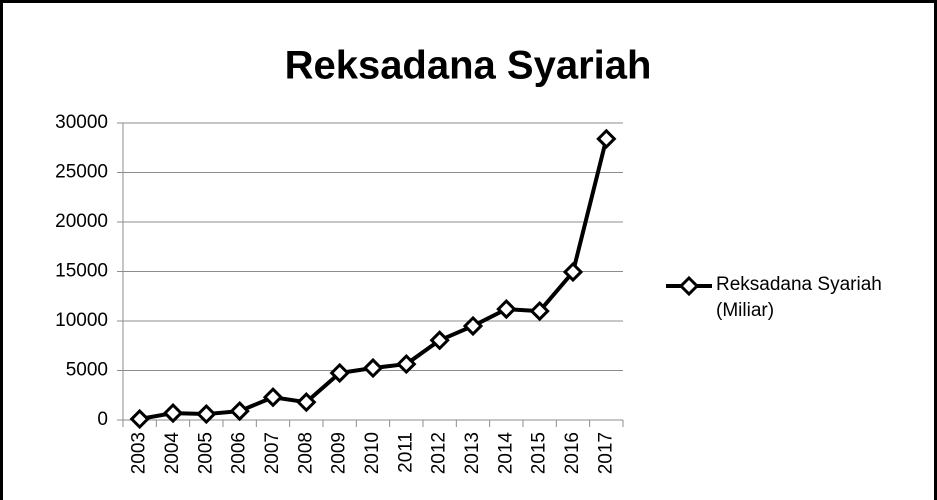 This screenshot has height=500, width=937. What do you see at coordinates (239, 453) in the screenshot?
I see `x-tick-label: 2006` at bounding box center [239, 453].